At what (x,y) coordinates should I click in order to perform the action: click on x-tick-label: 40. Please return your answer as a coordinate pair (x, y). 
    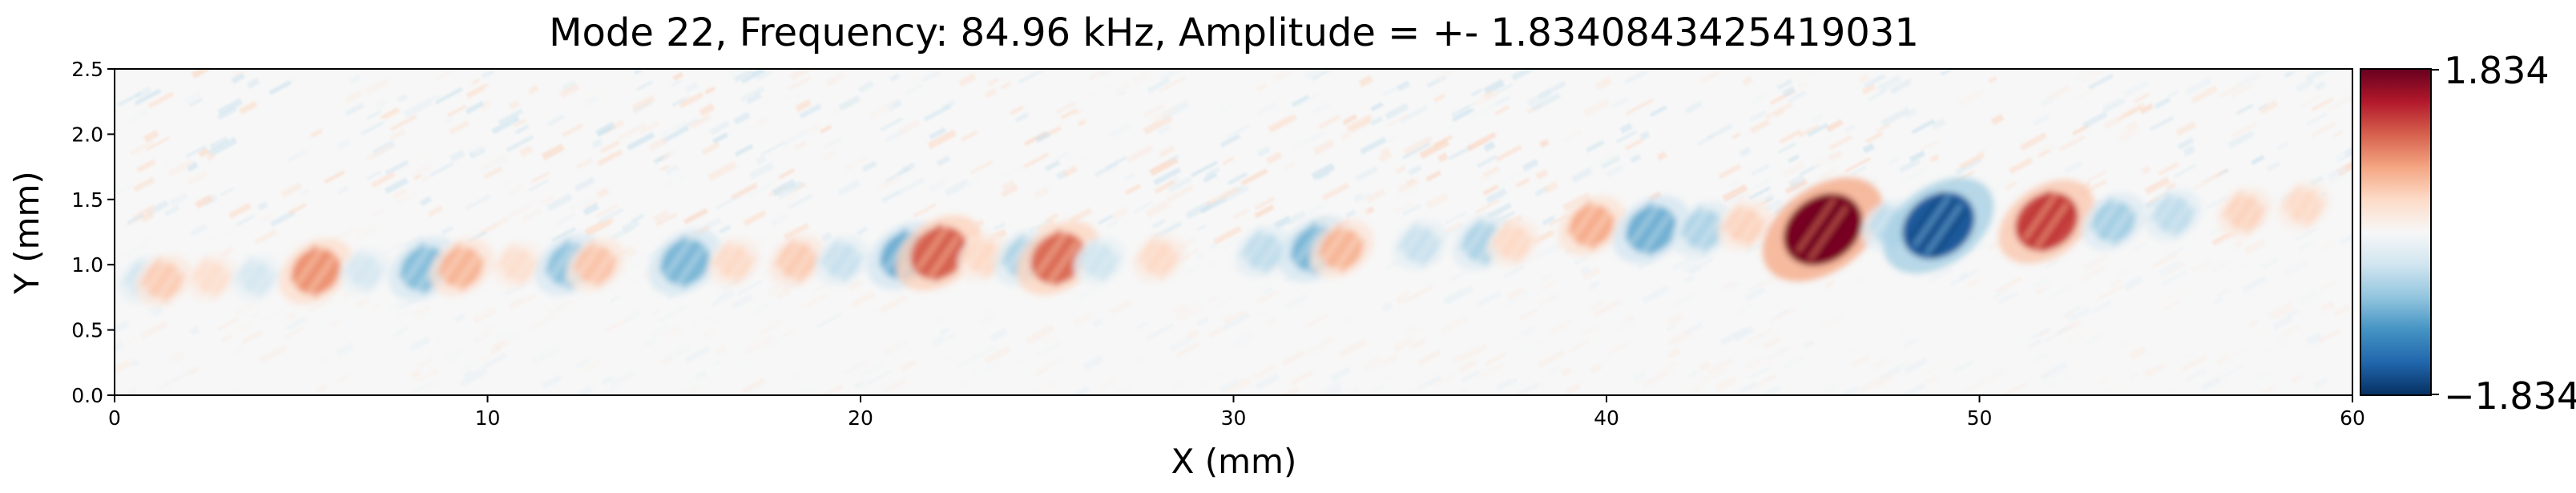
    Looking at the image, I should click on (1606, 418).